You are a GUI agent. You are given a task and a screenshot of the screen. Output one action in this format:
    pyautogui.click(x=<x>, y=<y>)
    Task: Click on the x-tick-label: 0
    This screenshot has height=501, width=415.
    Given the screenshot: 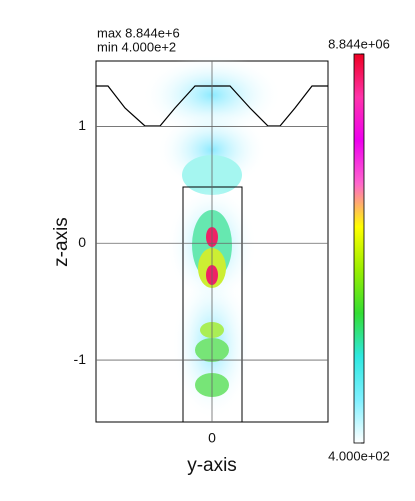 What is the action you would take?
    pyautogui.click(x=212, y=438)
    